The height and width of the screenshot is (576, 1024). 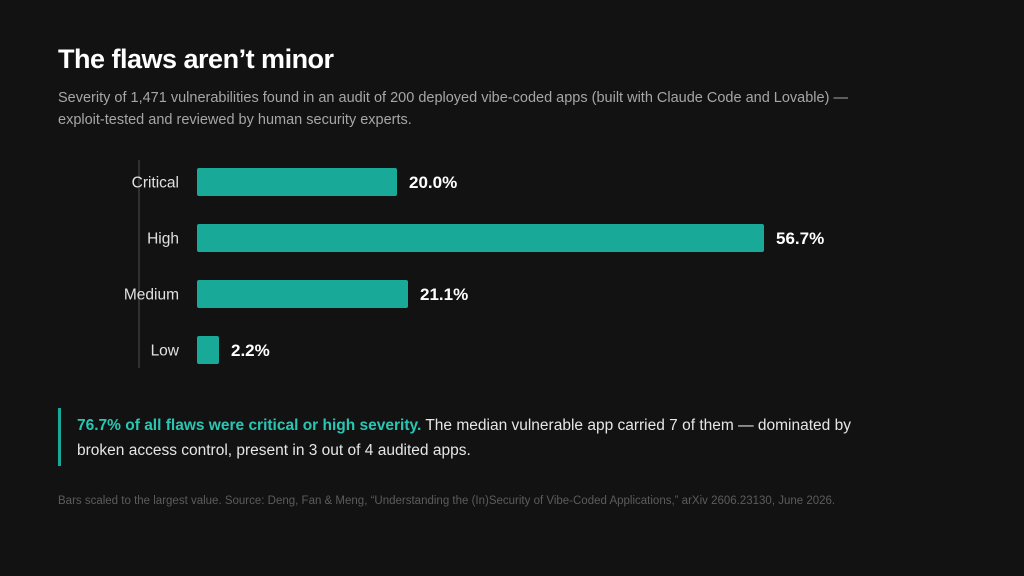 I want to click on category-label-low: Low, so click(x=165, y=351).